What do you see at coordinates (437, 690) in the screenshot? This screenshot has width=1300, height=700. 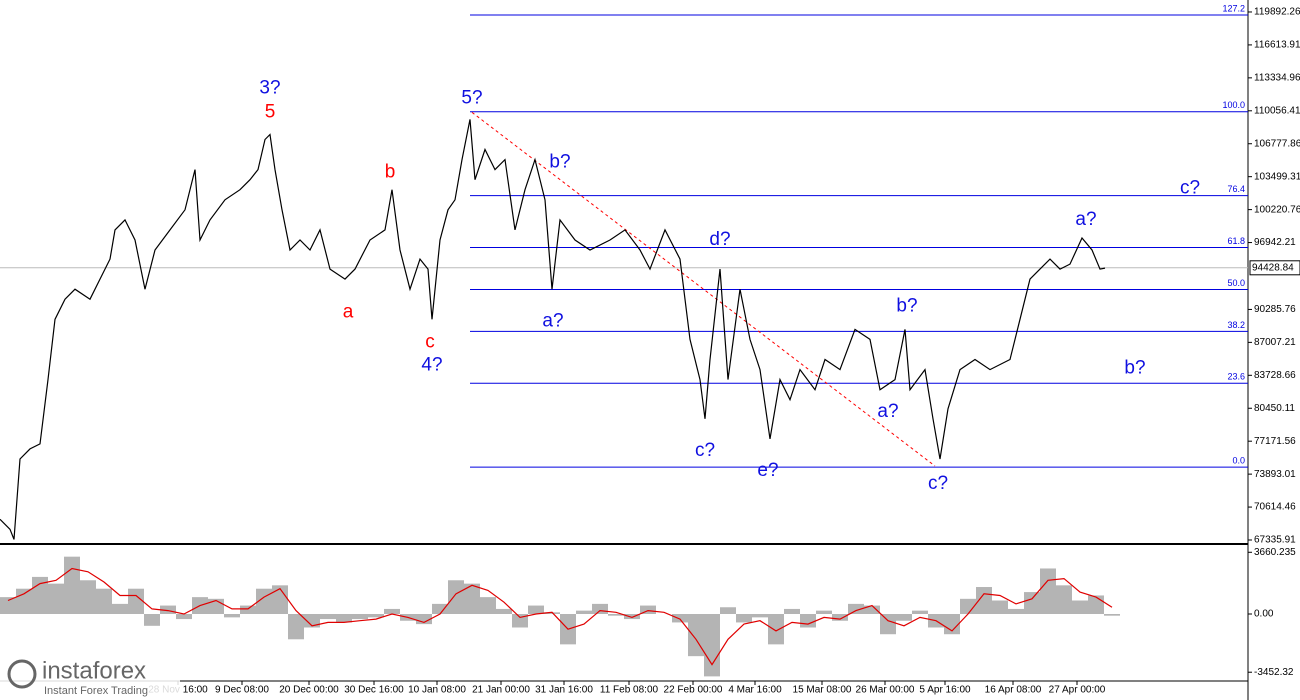 I see `x-tick-label: 10 Jan 08:00` at bounding box center [437, 690].